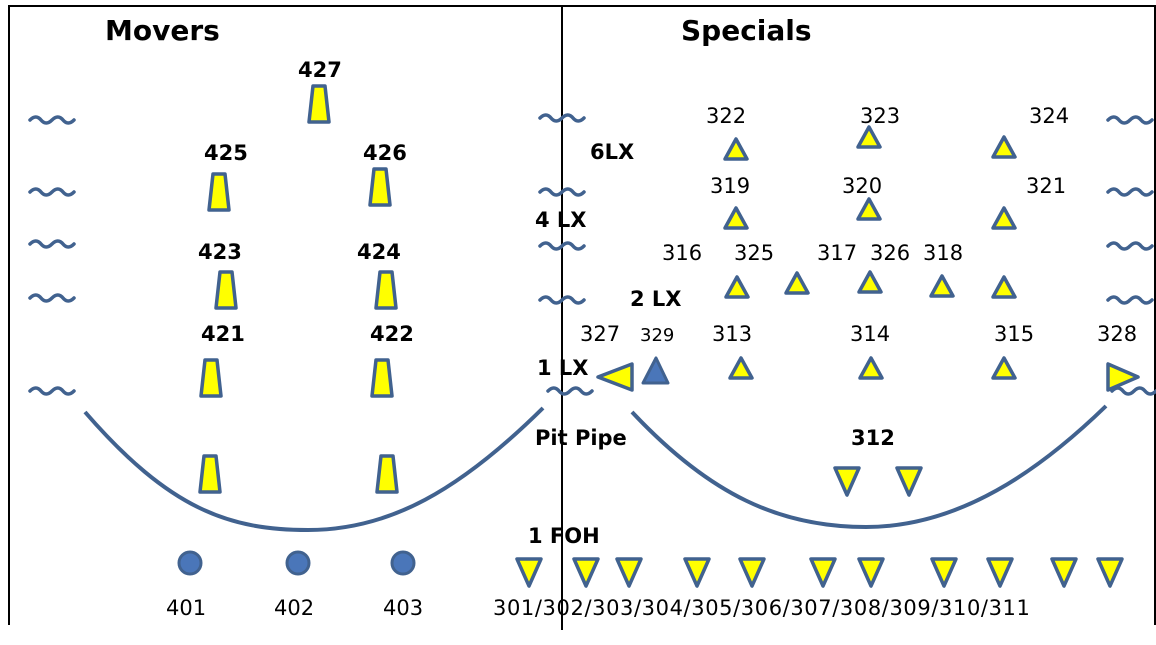 Image resolution: width=1156 pixels, height=645 pixels. What do you see at coordinates (837, 253) in the screenshot?
I see `special-label: 317` at bounding box center [837, 253].